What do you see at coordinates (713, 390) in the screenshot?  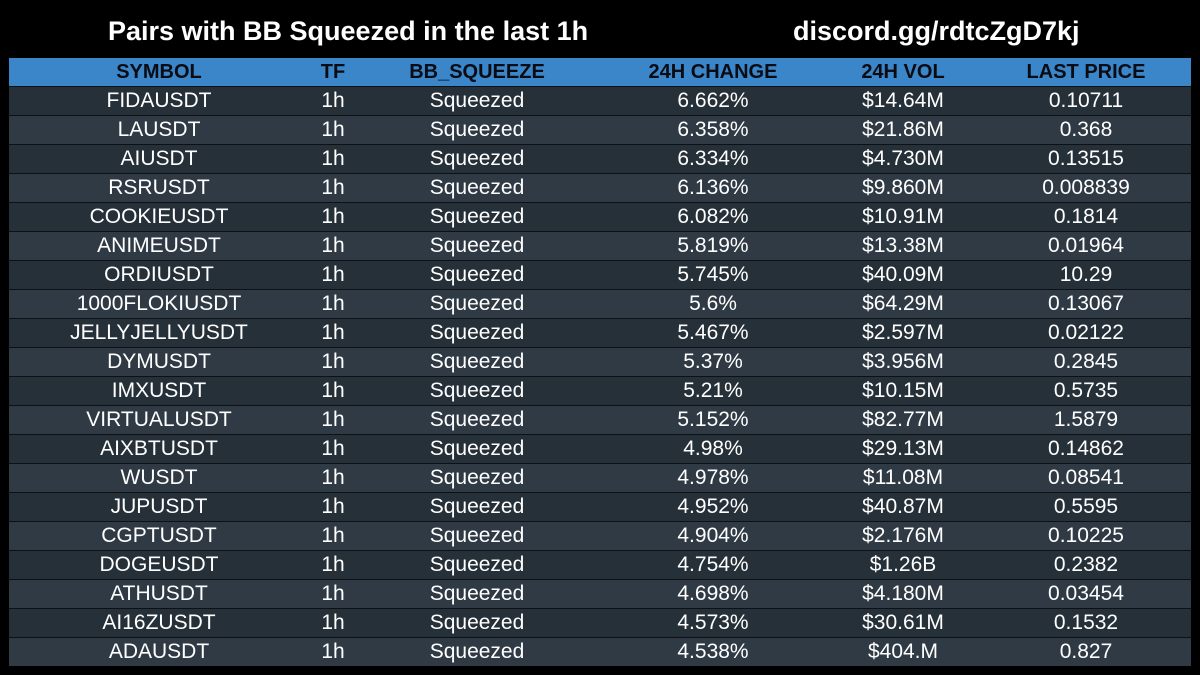 I see `cell-24h-change: 5.21%` at bounding box center [713, 390].